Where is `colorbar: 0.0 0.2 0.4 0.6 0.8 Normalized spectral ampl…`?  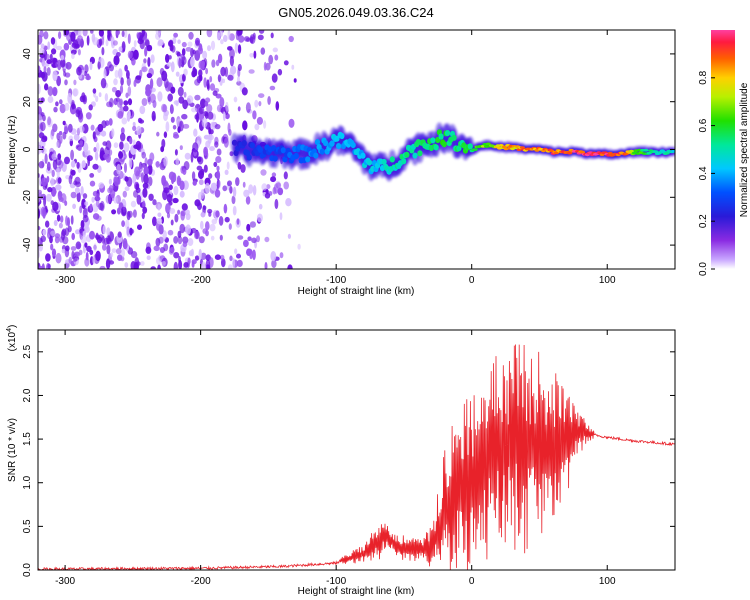
colorbar: 0.0 0.2 0.4 0.6 0.8 Normalized spectral ampl… is located at coordinates (724, 153).